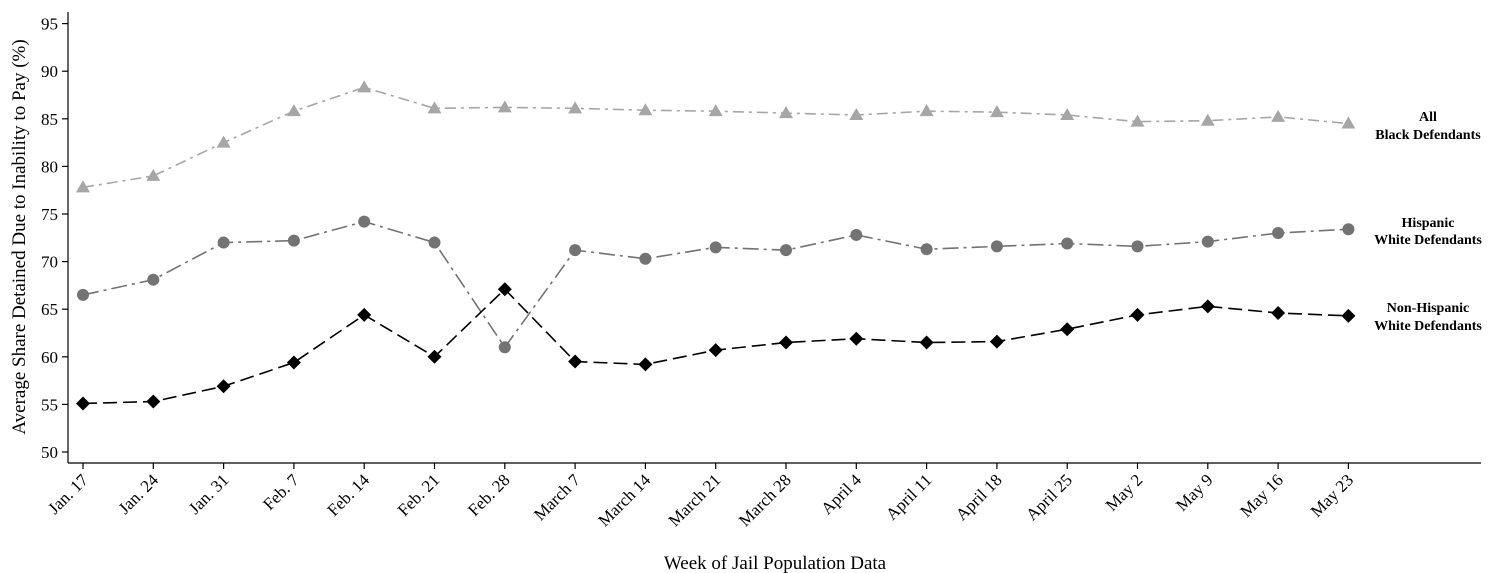 This screenshot has width=1510, height=573. What do you see at coordinates (488, 494) in the screenshot?
I see `x-tick-label: Feb. 28` at bounding box center [488, 494].